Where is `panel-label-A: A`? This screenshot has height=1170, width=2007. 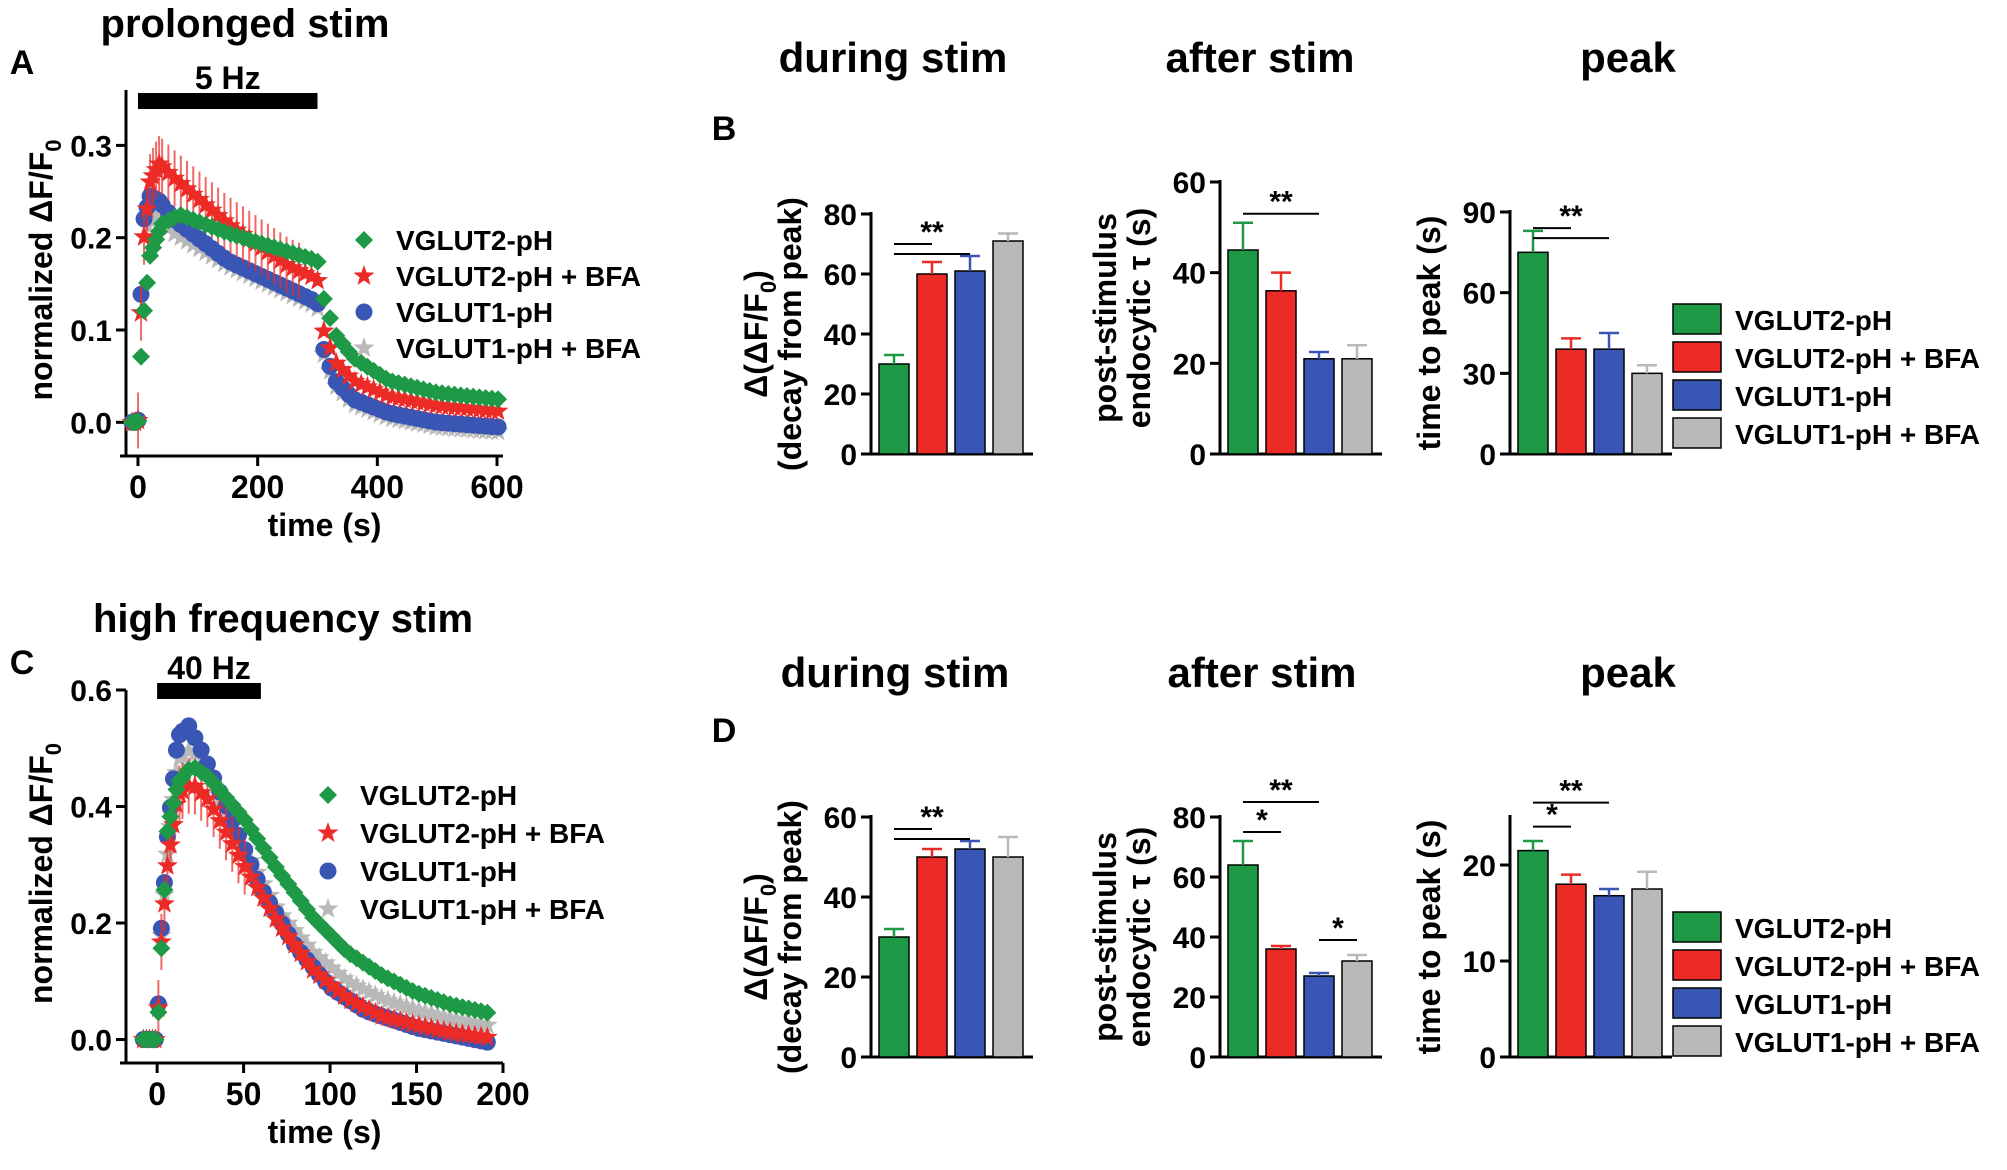 panel-label-A: A is located at coordinates (22, 63).